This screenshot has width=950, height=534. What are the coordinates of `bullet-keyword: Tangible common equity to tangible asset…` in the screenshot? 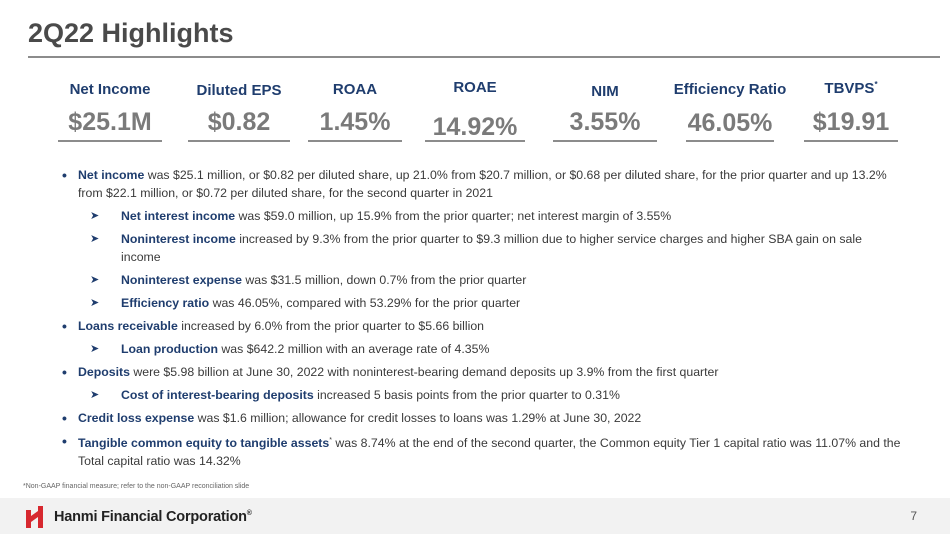 It's located at (204, 443).